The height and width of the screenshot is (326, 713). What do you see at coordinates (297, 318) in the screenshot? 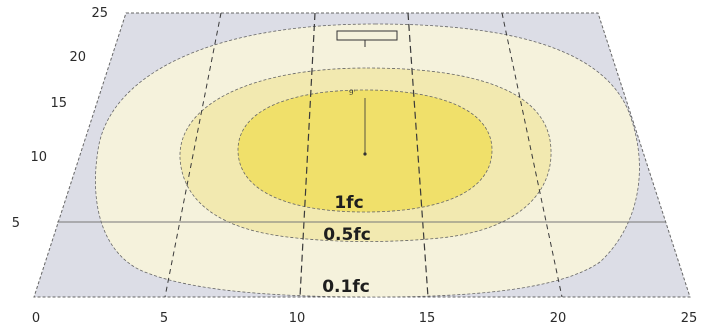
I see `x-tick-10: 10` at bounding box center [297, 318].